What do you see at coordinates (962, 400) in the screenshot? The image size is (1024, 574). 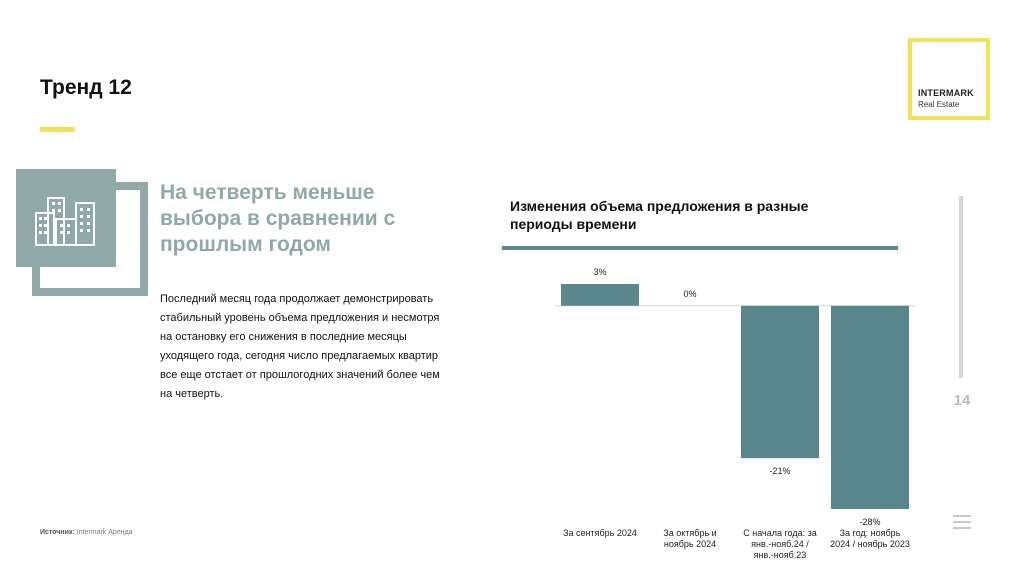 I see `page-number: 14` at bounding box center [962, 400].